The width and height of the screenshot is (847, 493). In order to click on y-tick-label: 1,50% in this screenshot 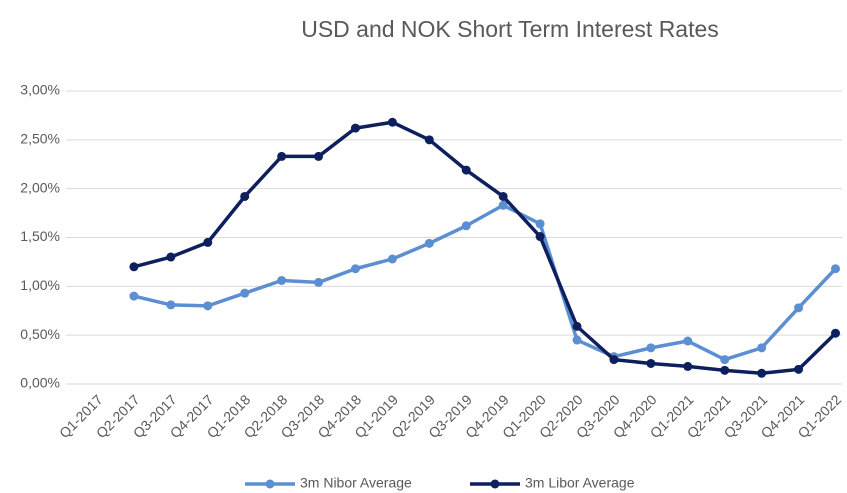, I will do `click(40, 236)`.